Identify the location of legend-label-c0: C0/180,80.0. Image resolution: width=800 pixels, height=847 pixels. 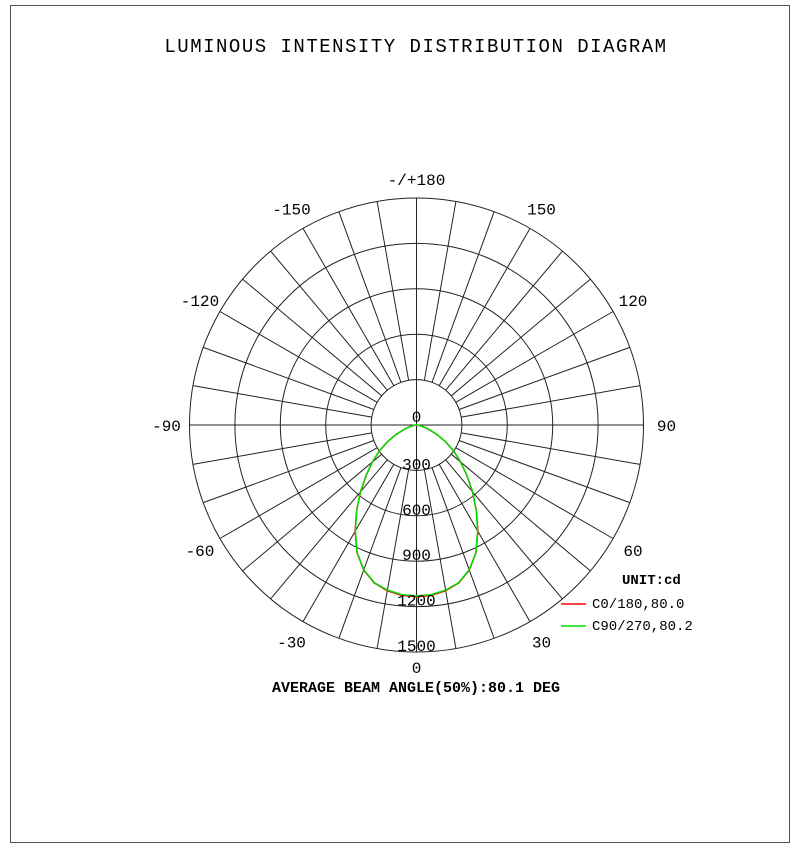
(638, 605).